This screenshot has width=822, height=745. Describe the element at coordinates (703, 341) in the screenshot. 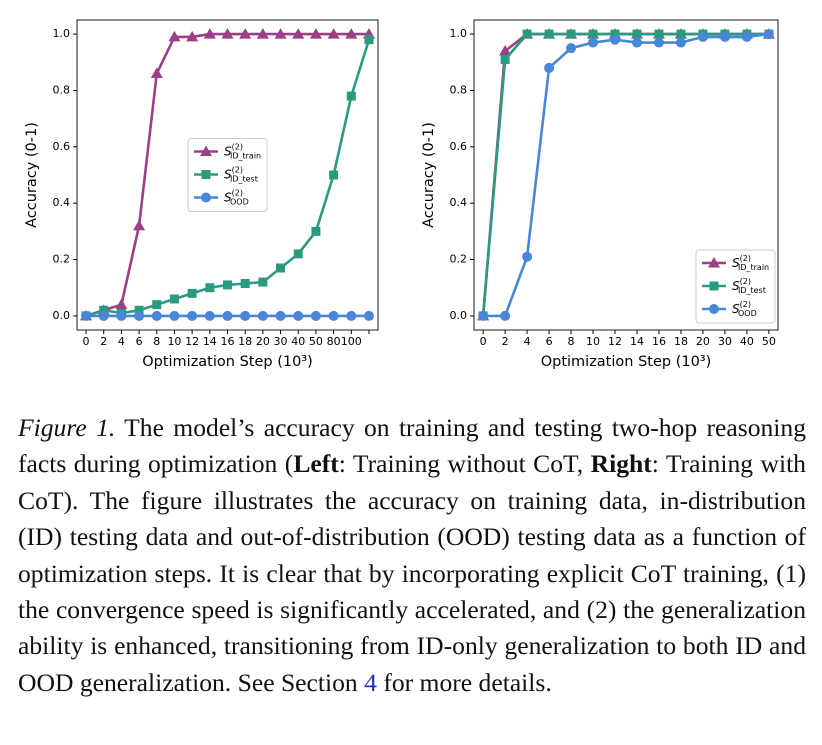

I see `x-tick-label: 20` at that location.